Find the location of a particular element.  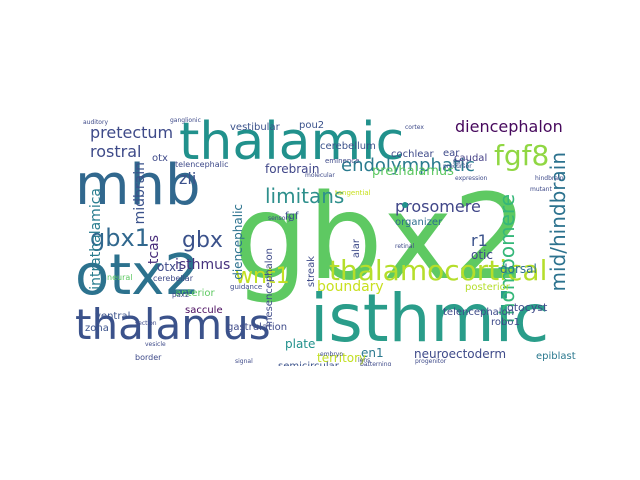

cloud-word: dorsal is located at coordinates (518, 269).